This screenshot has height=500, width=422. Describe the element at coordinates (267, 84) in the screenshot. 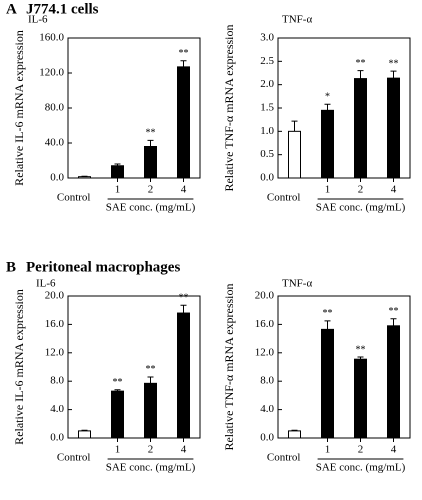

I see `y-tick-label: 2.0` at that location.